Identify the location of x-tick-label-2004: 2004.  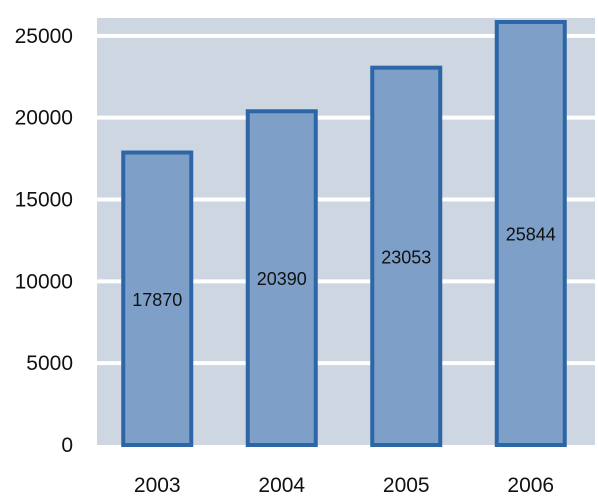
(281, 485).